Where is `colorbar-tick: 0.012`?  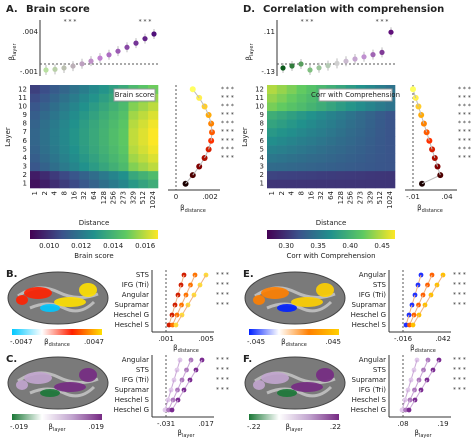
colorbar-tick: 0.012 is located at coordinates (81, 246).